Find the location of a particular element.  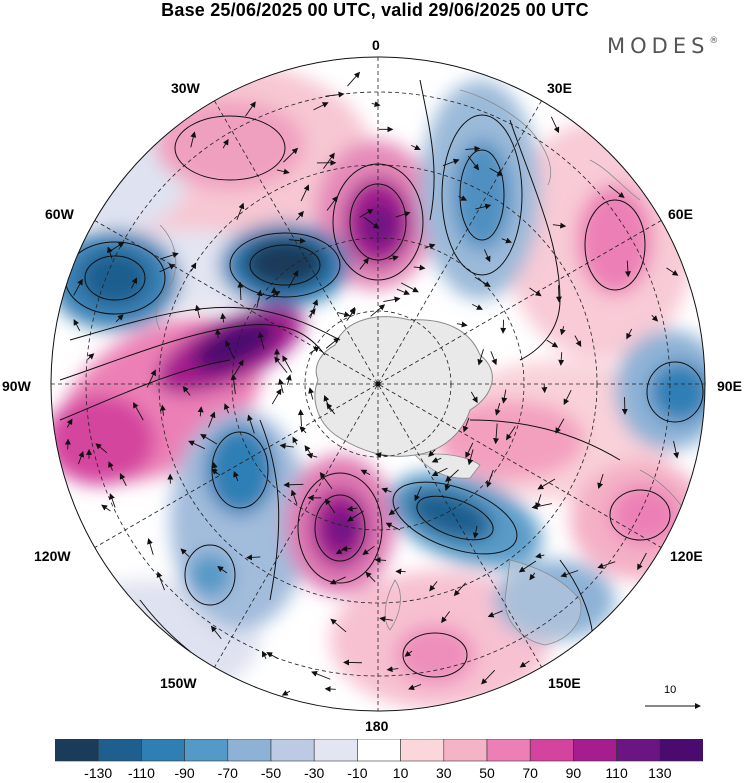

lon-label-90e: 90E is located at coordinates (729, 386).